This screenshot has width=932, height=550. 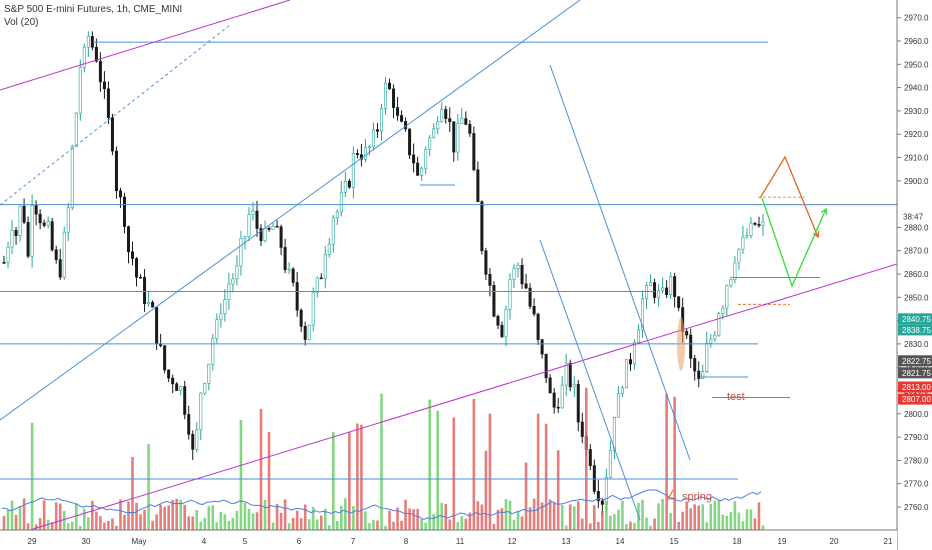 What do you see at coordinates (737, 541) in the screenshot?
I see `time-tick-label: 18` at bounding box center [737, 541].